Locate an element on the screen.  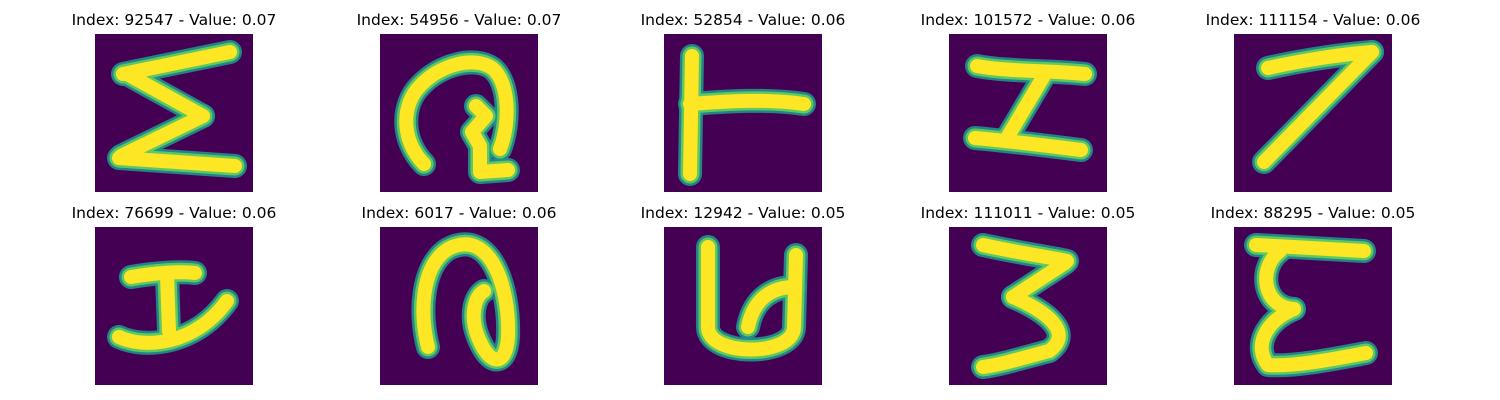
panel-title: Index: 92547 - Value: 0.07 is located at coordinates (174, 20).